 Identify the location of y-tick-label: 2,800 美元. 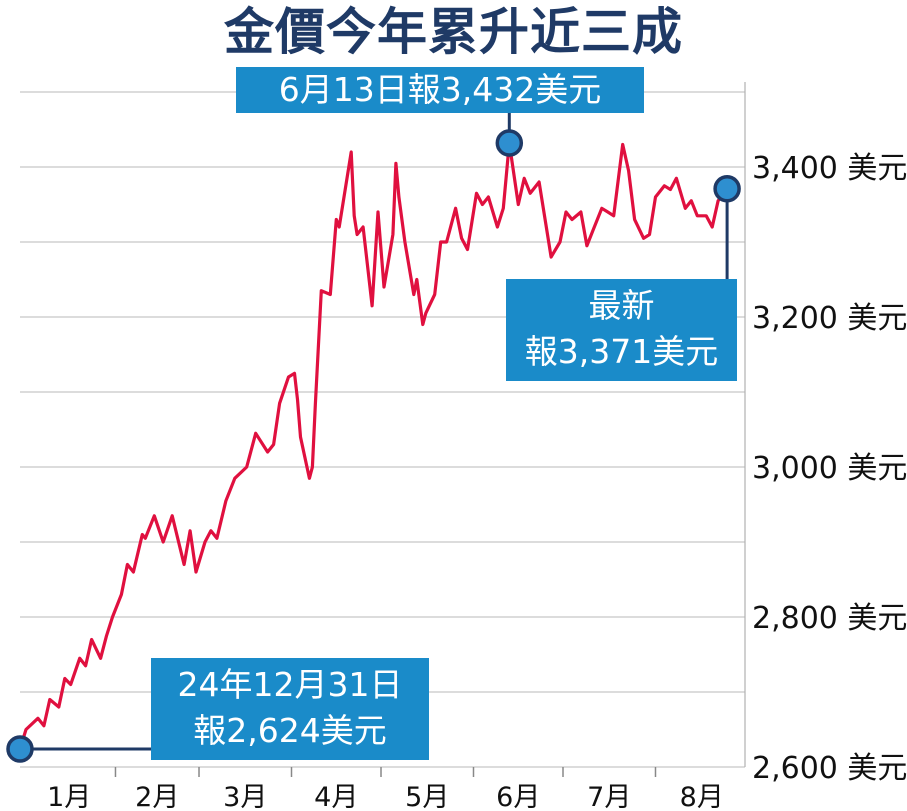
(829, 618).